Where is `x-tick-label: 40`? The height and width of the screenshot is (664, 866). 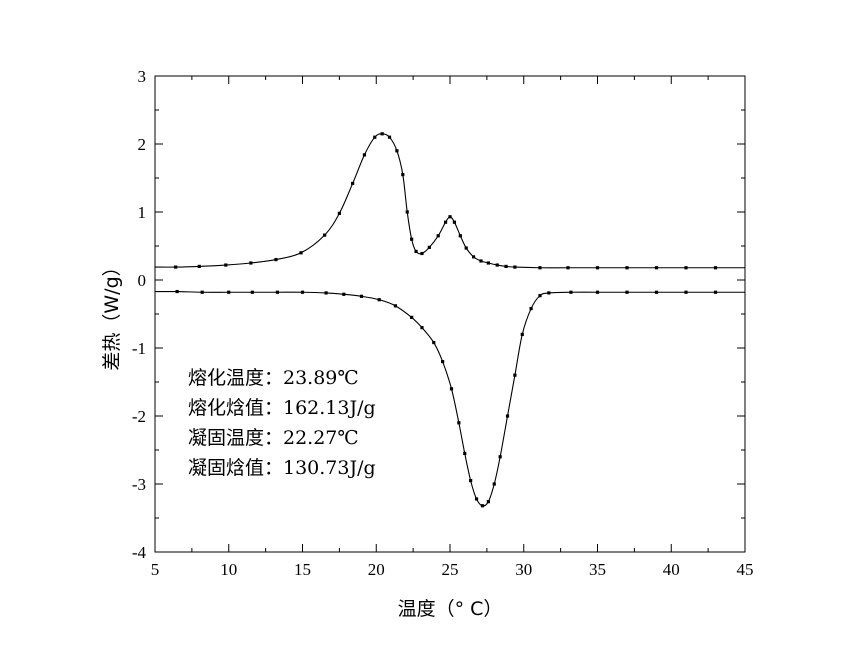 x-tick-label: 40 is located at coordinates (671, 569).